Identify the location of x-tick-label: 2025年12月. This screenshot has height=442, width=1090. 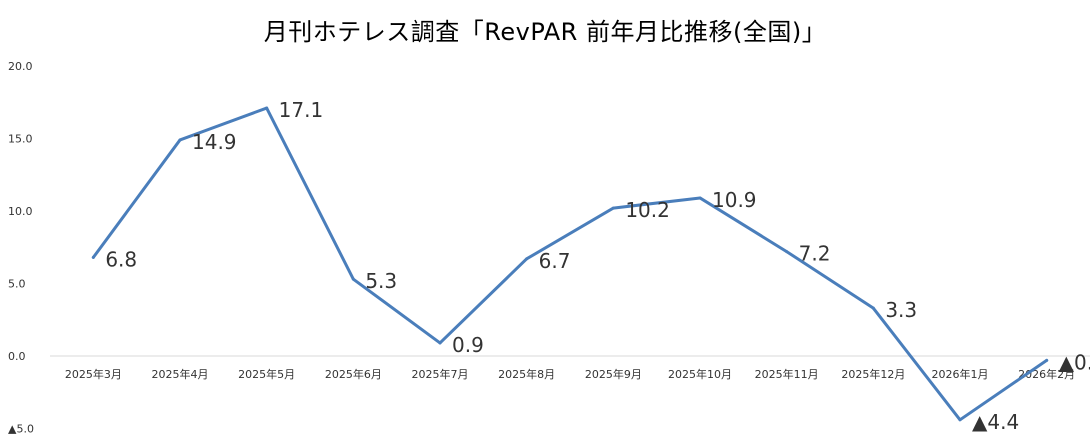
(873, 374).